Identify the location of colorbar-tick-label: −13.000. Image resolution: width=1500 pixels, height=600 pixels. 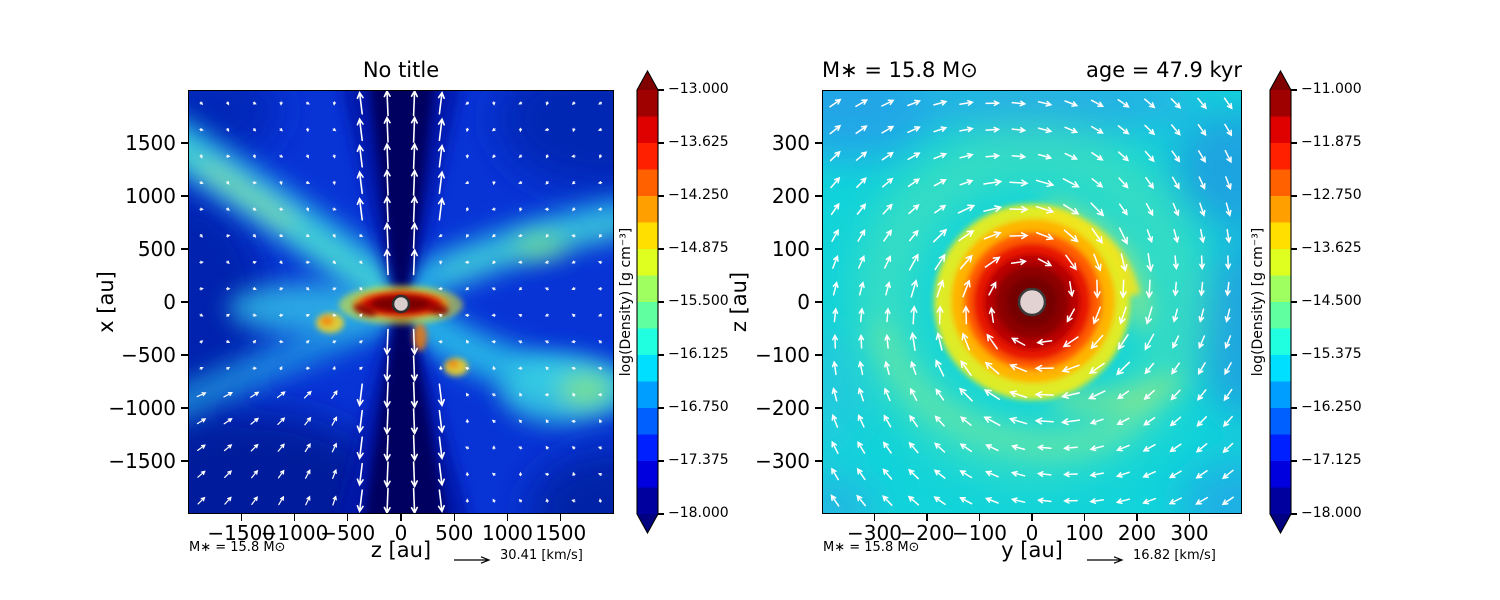
(698, 89).